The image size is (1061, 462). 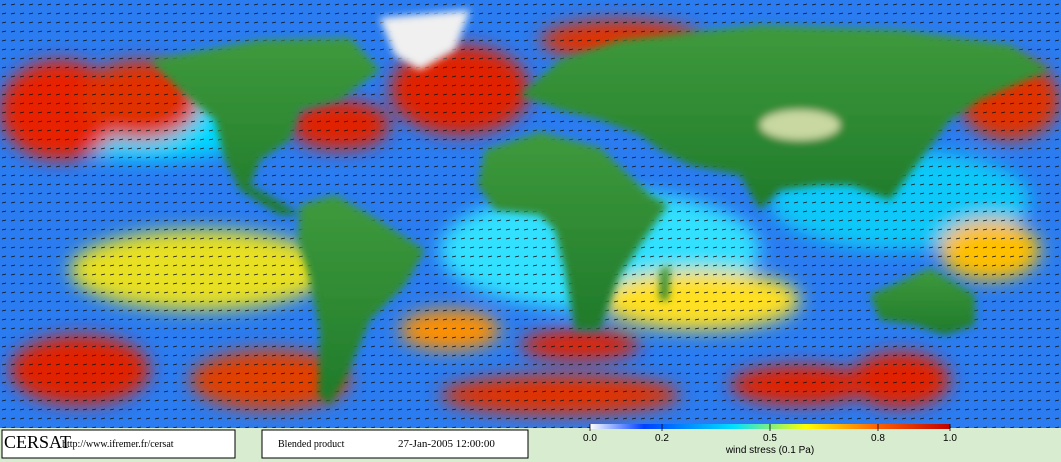 I want to click on colorbar-tick-label: 0.5, so click(x=770, y=438).